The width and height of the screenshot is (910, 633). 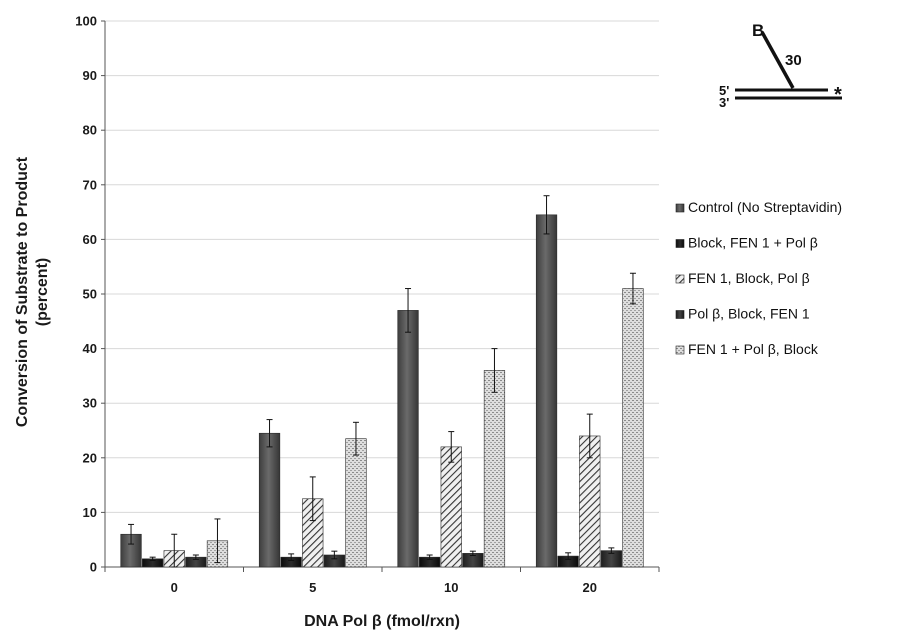 What do you see at coordinates (93, 567) in the screenshot?
I see `y-tick-label: 0` at bounding box center [93, 567].